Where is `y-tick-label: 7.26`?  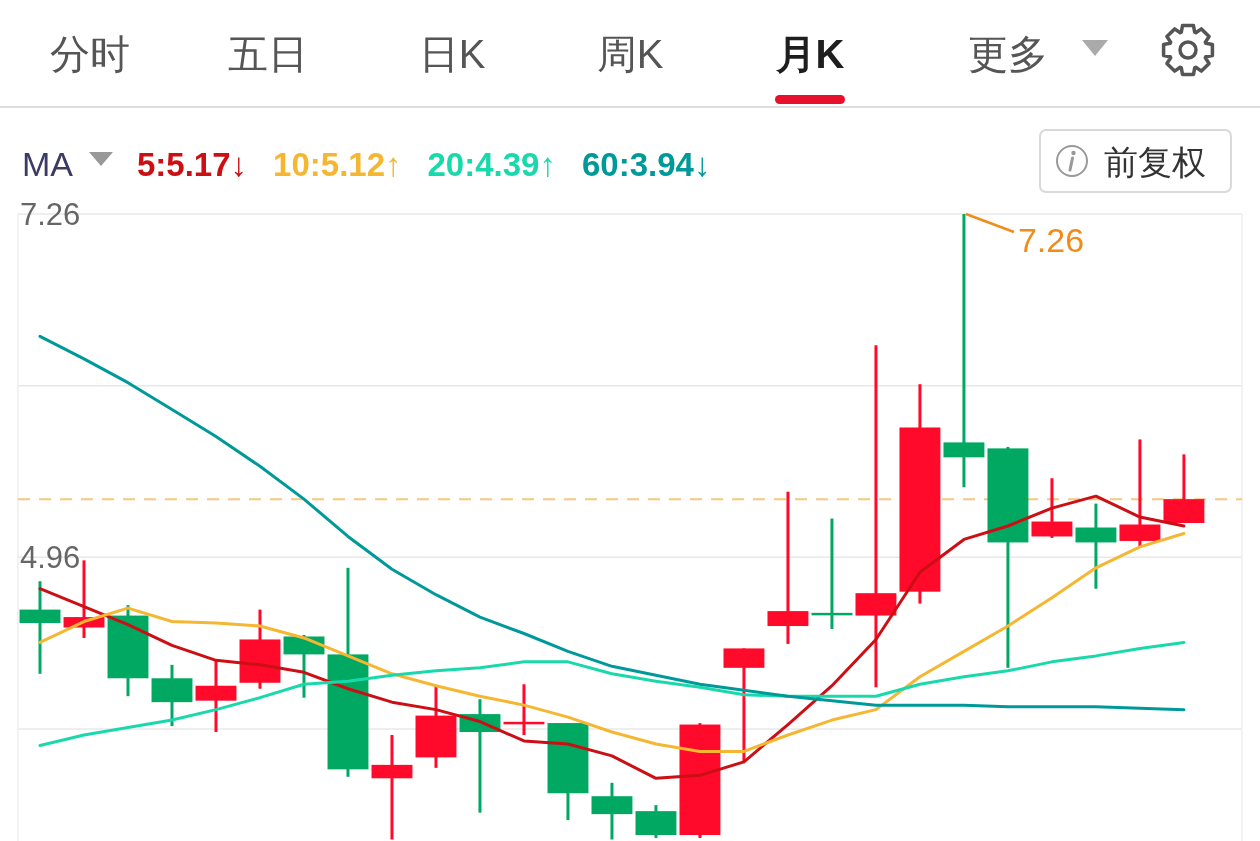 y-tick-label: 7.26 is located at coordinates (50, 214).